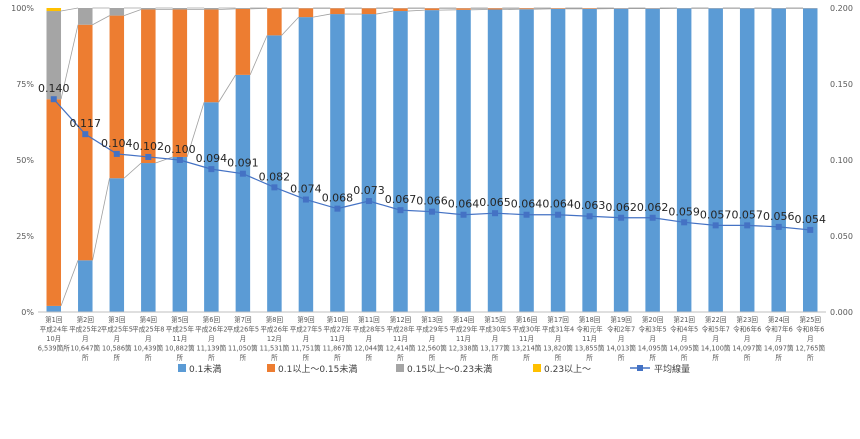 The width and height of the screenshot is (860, 439). Describe the element at coordinates (27, 312) in the screenshot. I see `y-left-tick-label-1: 0%` at that location.